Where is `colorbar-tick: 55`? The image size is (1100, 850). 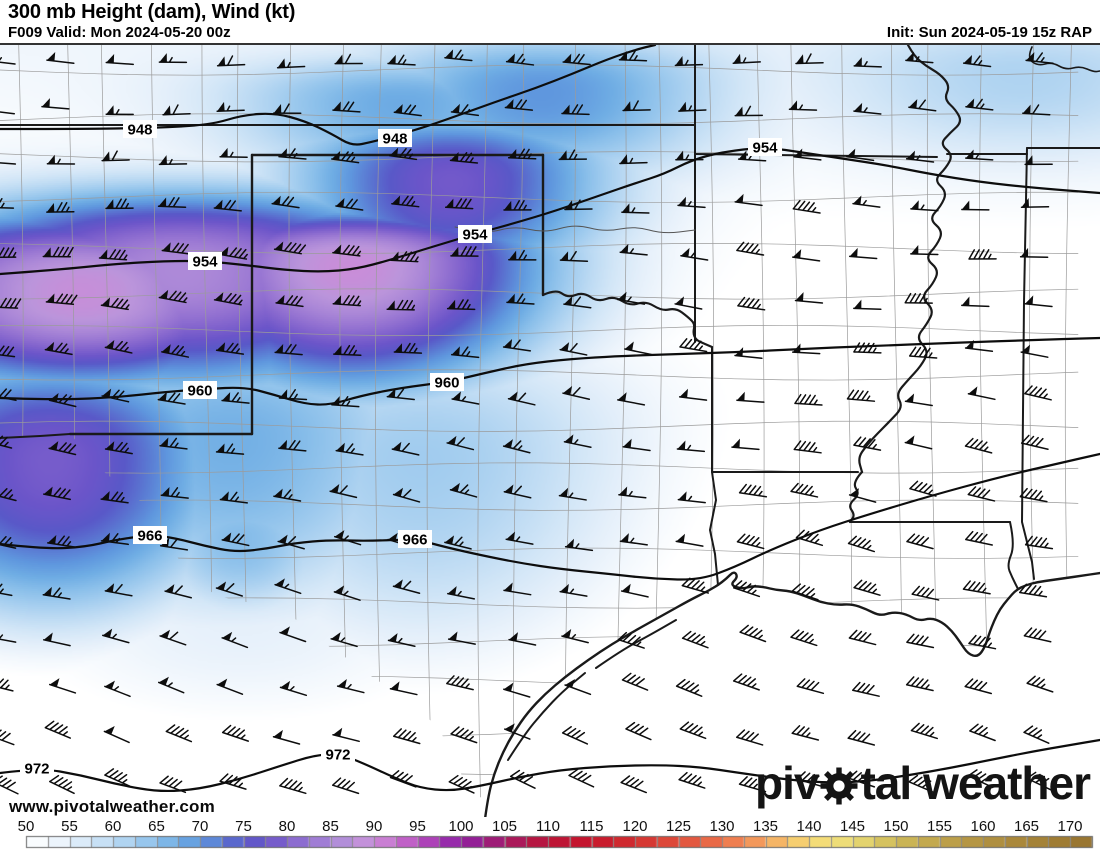 colorbar-tick: 55 is located at coordinates (69, 826).